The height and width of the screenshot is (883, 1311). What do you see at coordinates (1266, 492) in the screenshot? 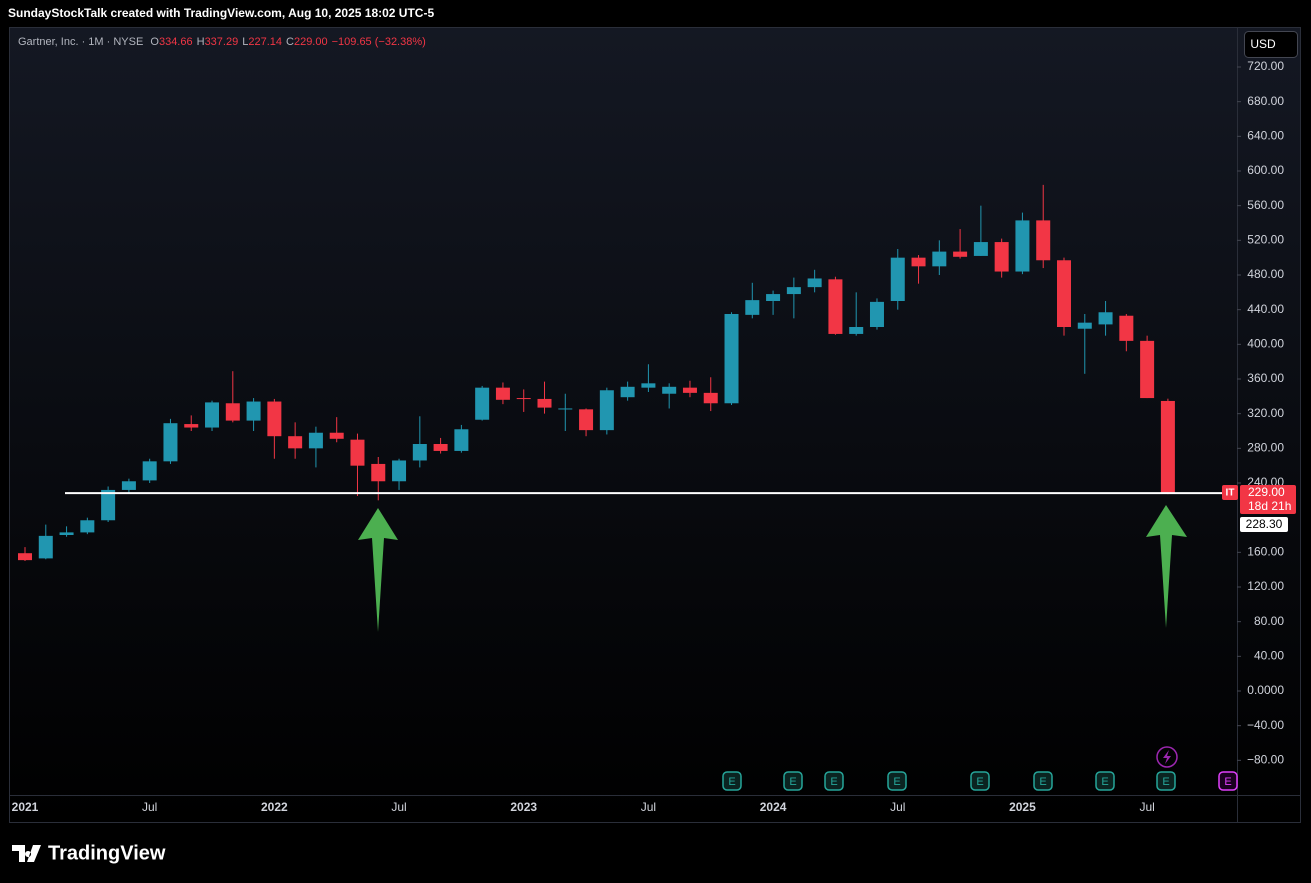
I see `price-label: 229.00` at bounding box center [1266, 492].